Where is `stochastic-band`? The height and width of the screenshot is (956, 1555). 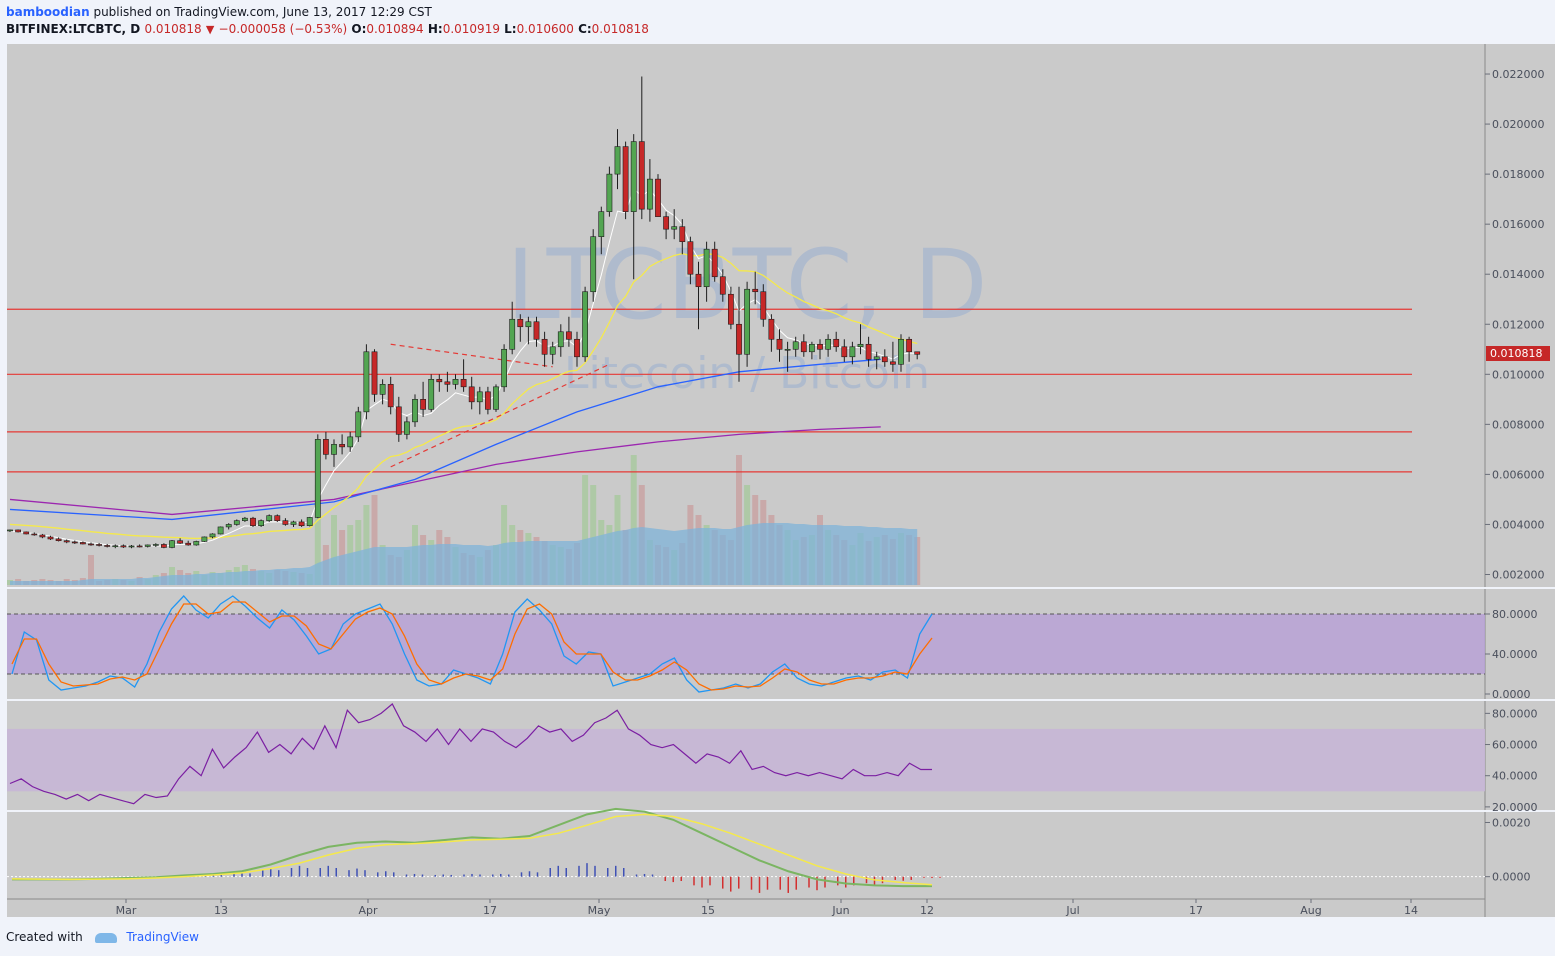
stochastic-band is located at coordinates (746, 644).